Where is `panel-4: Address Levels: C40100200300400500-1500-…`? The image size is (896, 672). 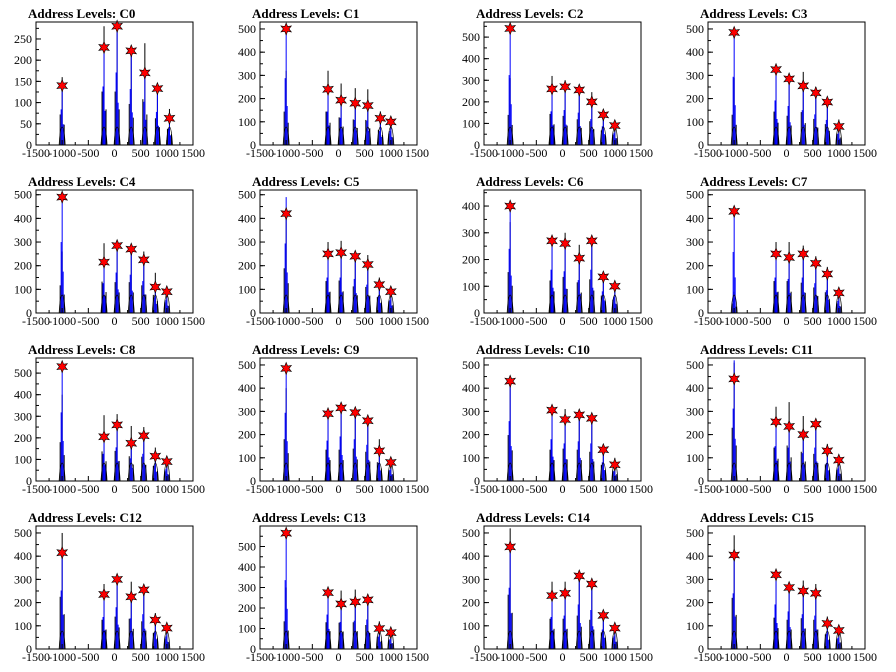
panel-4: Address Levels: C40100200300400500-1500-… is located at coordinates (109, 251).